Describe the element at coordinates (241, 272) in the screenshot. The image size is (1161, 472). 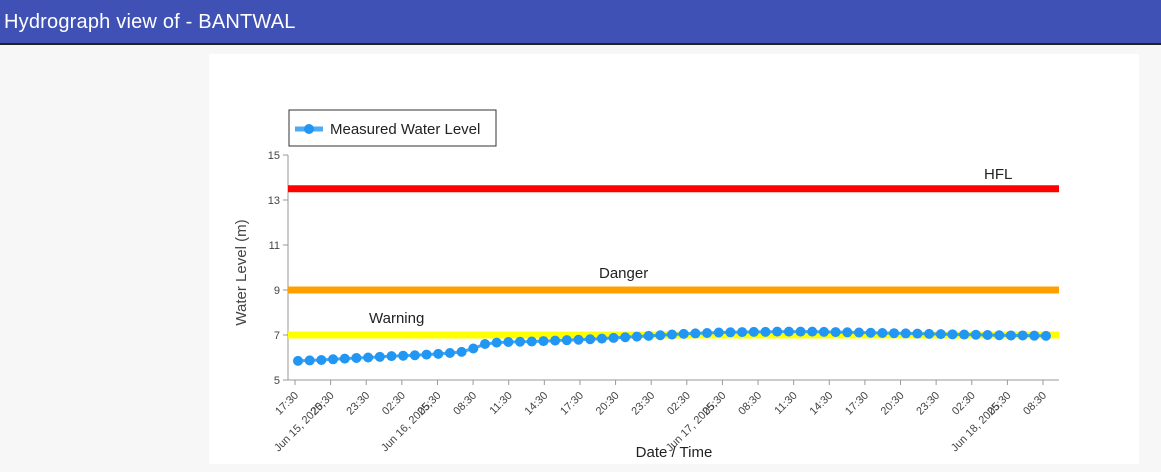
I see `y-axis-title: Water Level (m)` at that location.